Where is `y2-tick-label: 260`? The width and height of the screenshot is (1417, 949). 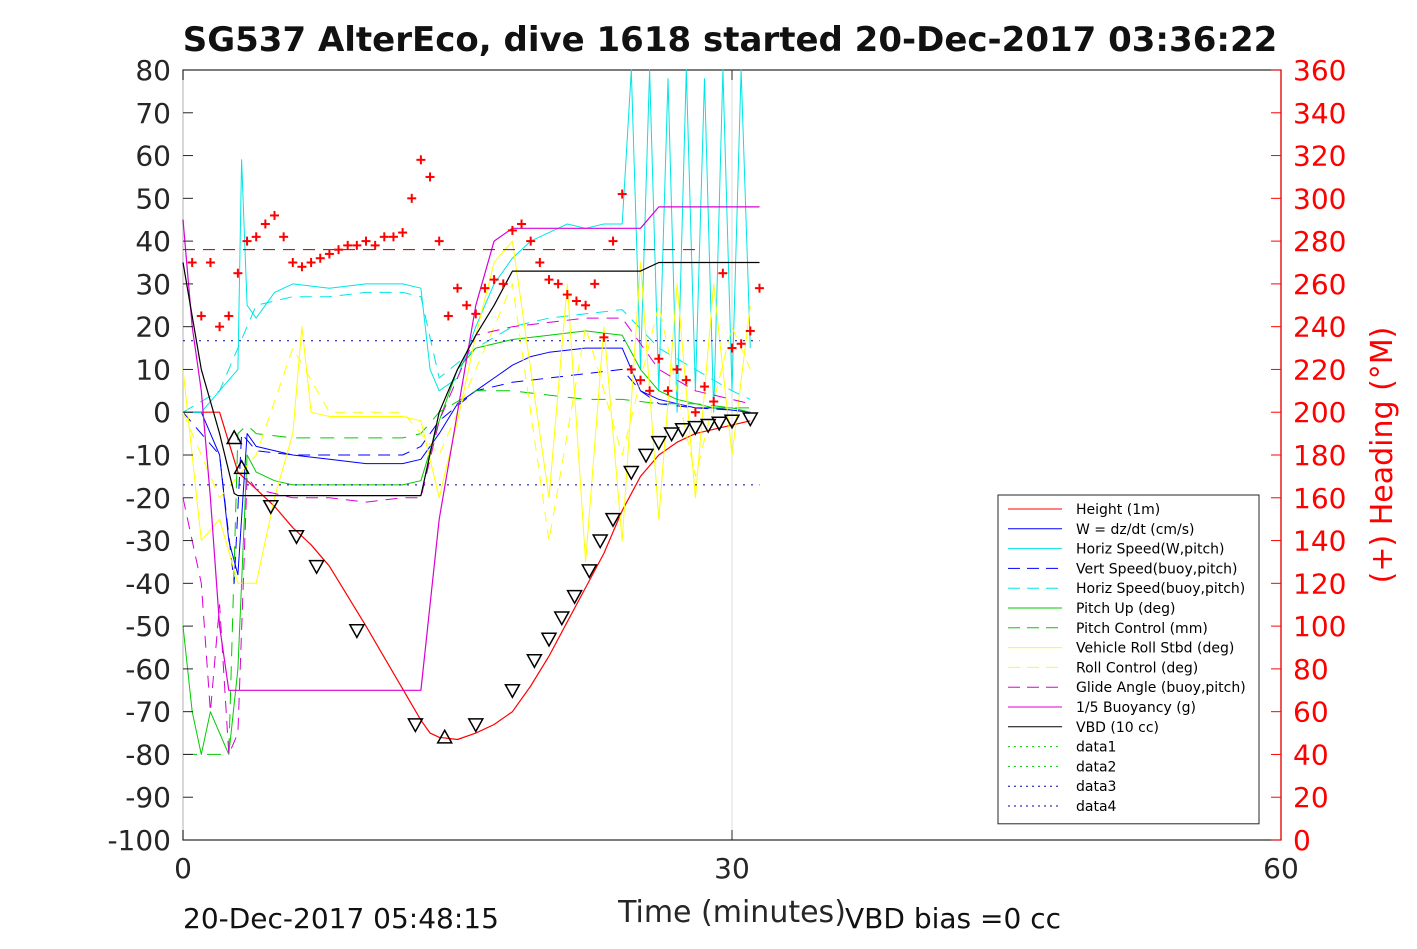 y2-tick-label: 260 is located at coordinates (1319, 284).